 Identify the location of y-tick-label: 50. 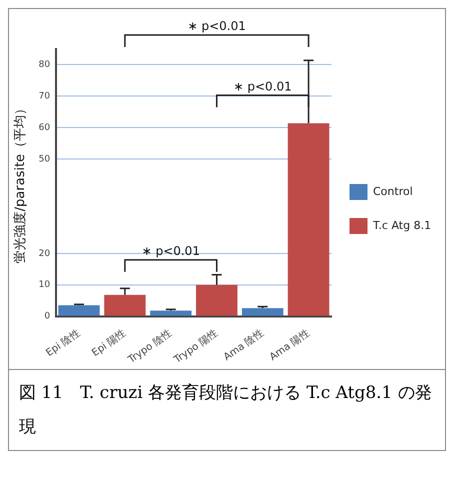
(44, 159).